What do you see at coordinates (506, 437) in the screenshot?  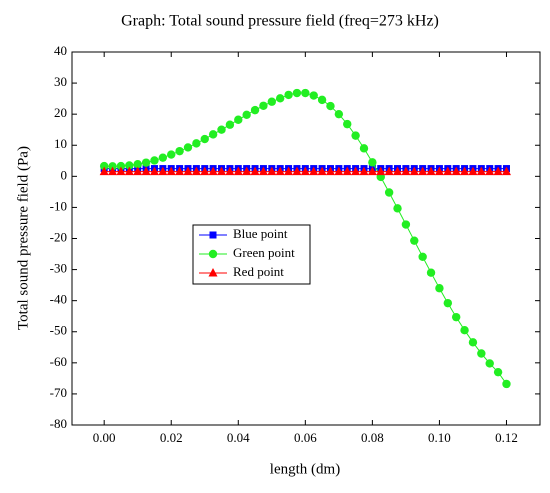 I see `x-tick-label: 0.12` at bounding box center [506, 437].